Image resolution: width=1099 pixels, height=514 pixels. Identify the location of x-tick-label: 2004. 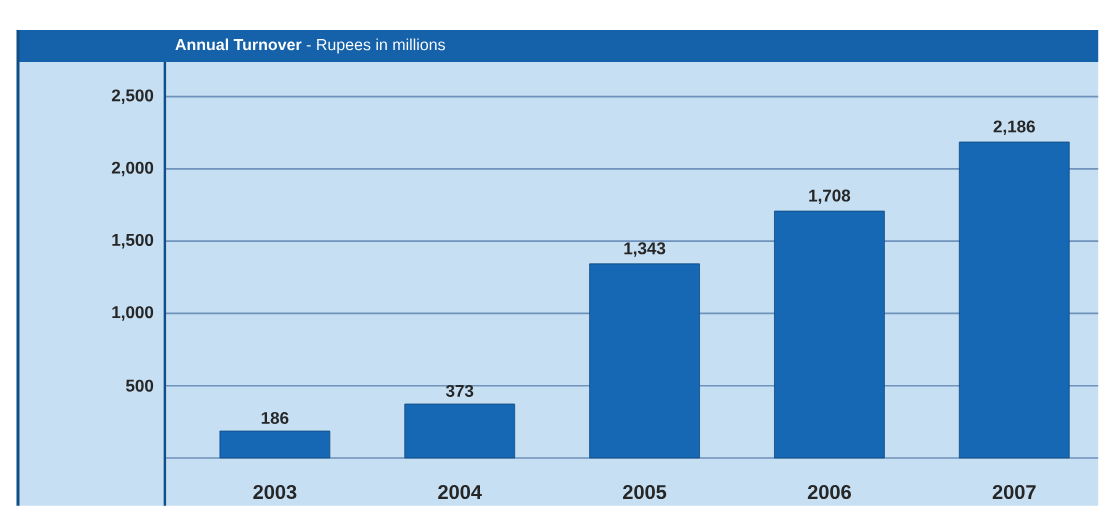
(460, 492).